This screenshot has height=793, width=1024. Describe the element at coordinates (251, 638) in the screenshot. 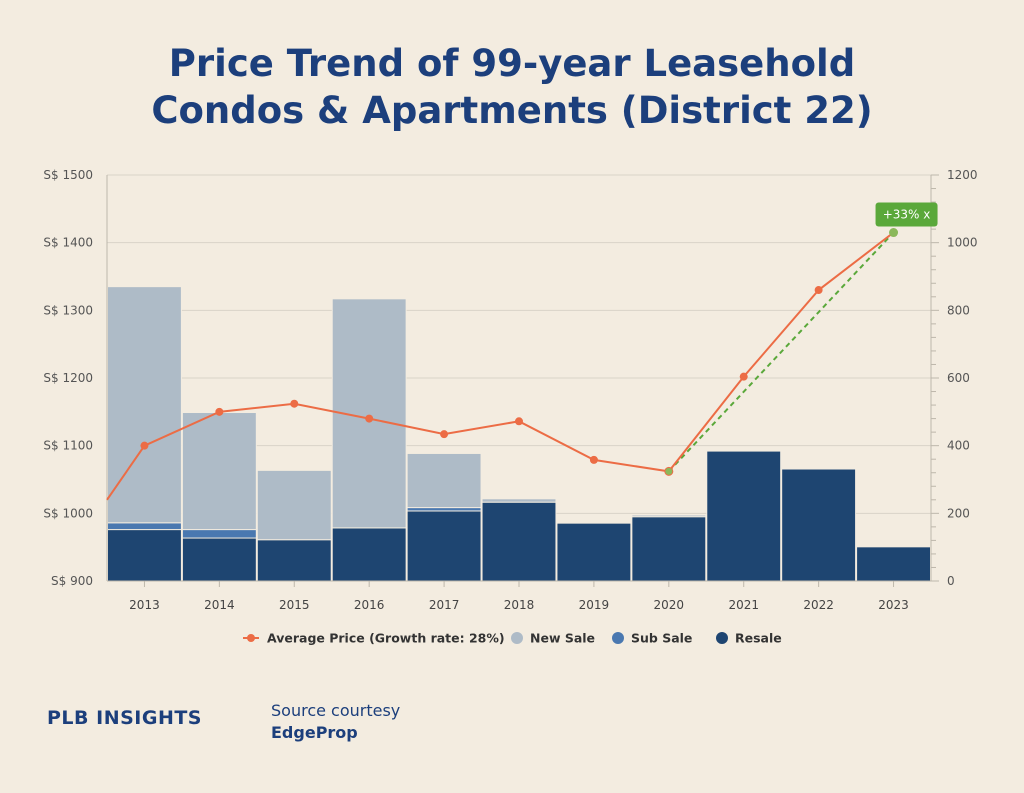

I see `legend-line-marker` at that location.